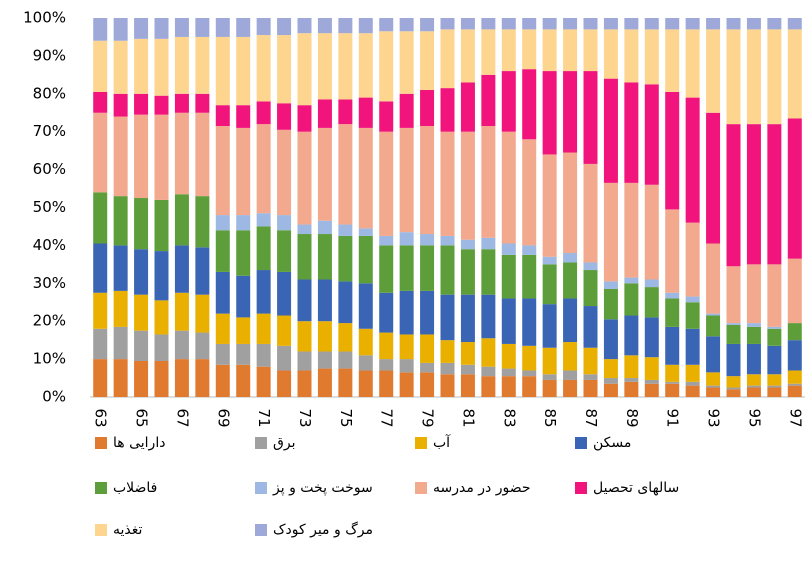  Describe the element at coordinates (139, 443) in the screenshot. I see `legend-label: دارایی ها` at that location.